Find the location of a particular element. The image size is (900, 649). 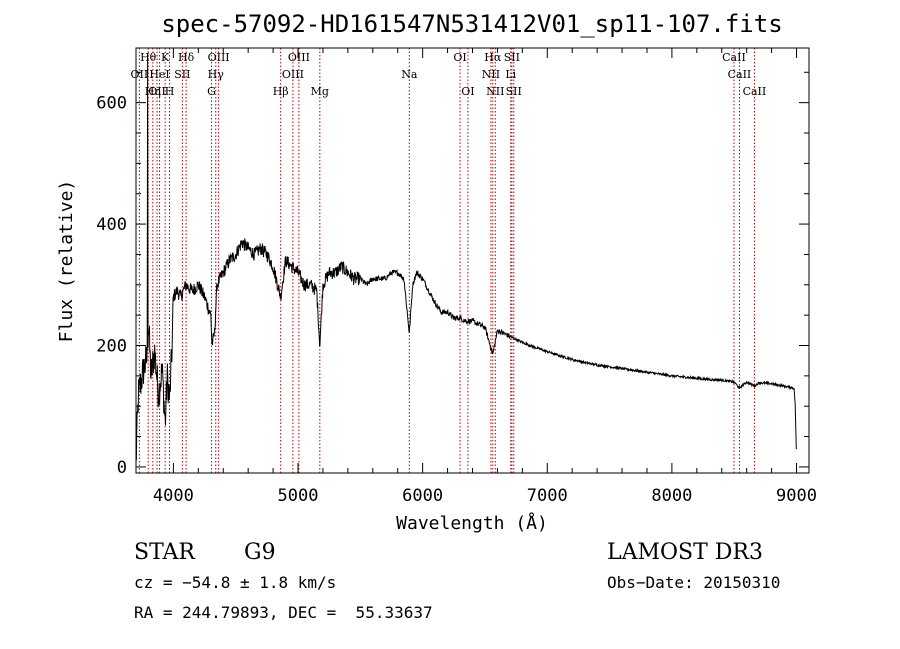

line-label-27: CaII is located at coordinates (755, 91).